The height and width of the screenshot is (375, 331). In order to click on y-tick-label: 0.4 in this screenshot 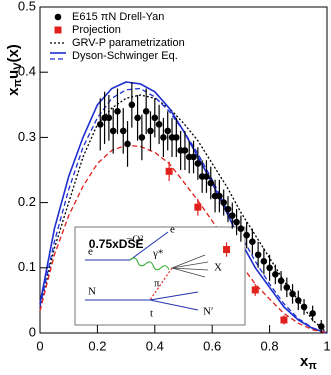, I will do `click(27, 71)`.